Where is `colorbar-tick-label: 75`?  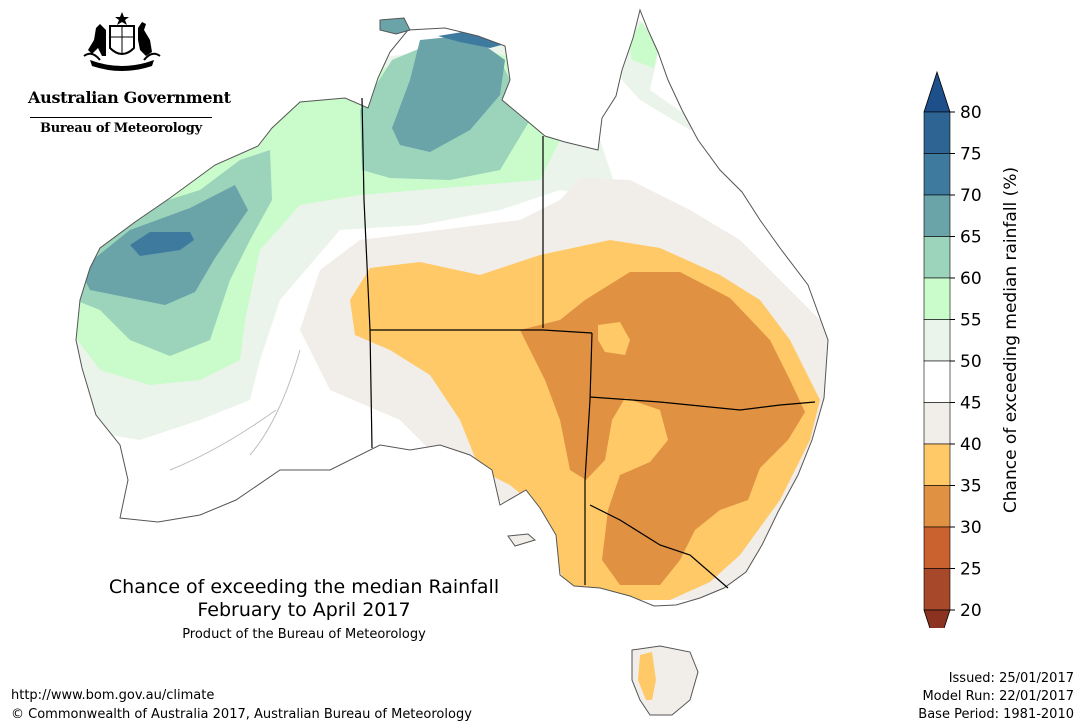 colorbar-tick-label: 75 is located at coordinates (971, 155).